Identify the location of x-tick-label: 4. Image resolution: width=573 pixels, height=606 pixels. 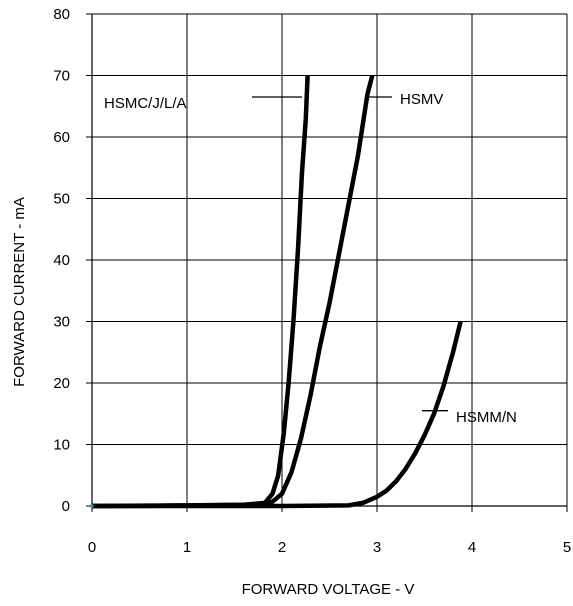
(472, 547).